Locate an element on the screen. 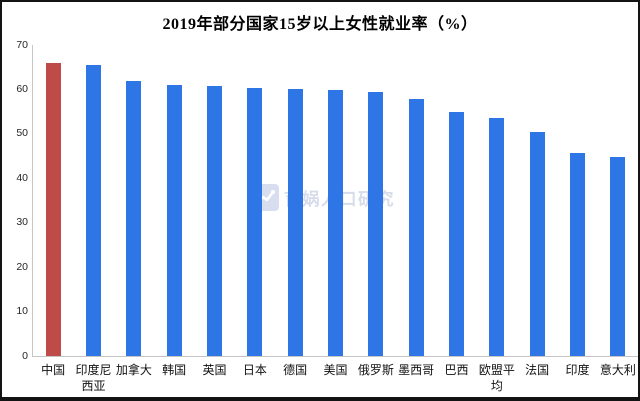  x-axis-label: 墨西哥 is located at coordinates (416, 370).